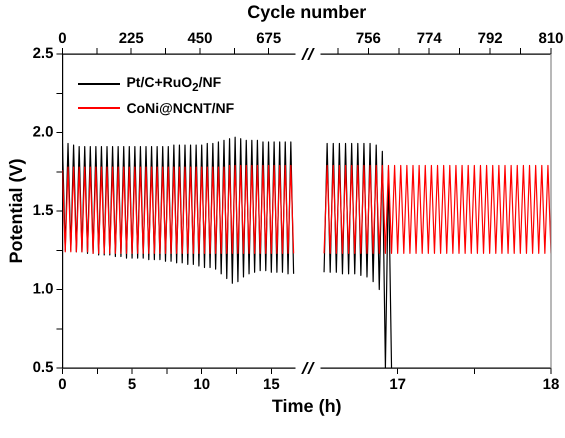 The image size is (565, 438). Describe the element at coordinates (368, 39) in the screenshot. I see `x2-tick-label: 756` at that location.